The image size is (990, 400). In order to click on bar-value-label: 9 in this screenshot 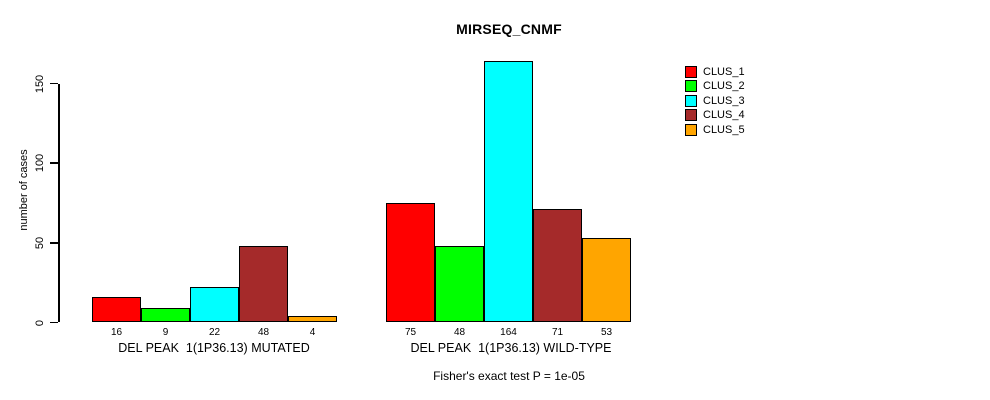, I will do `click(165, 332)`.